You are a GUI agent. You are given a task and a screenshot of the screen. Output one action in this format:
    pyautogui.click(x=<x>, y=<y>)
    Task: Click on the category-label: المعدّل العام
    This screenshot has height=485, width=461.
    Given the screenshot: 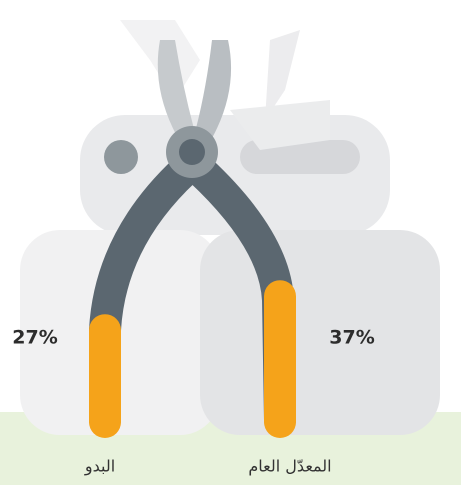 What is the action you would take?
    pyautogui.click(x=289, y=466)
    